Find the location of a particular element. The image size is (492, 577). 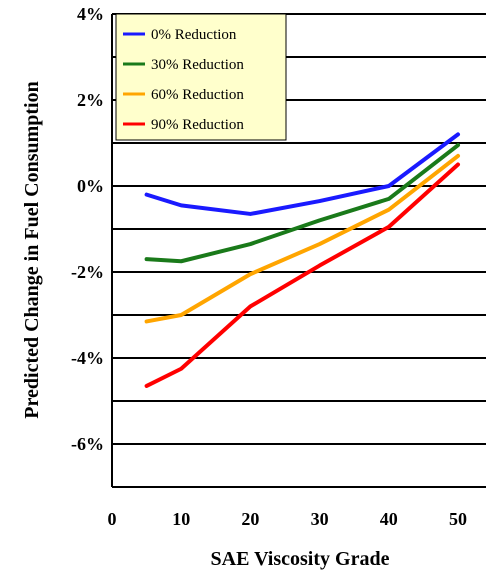

x-tick-label: 0 is located at coordinates (112, 519).